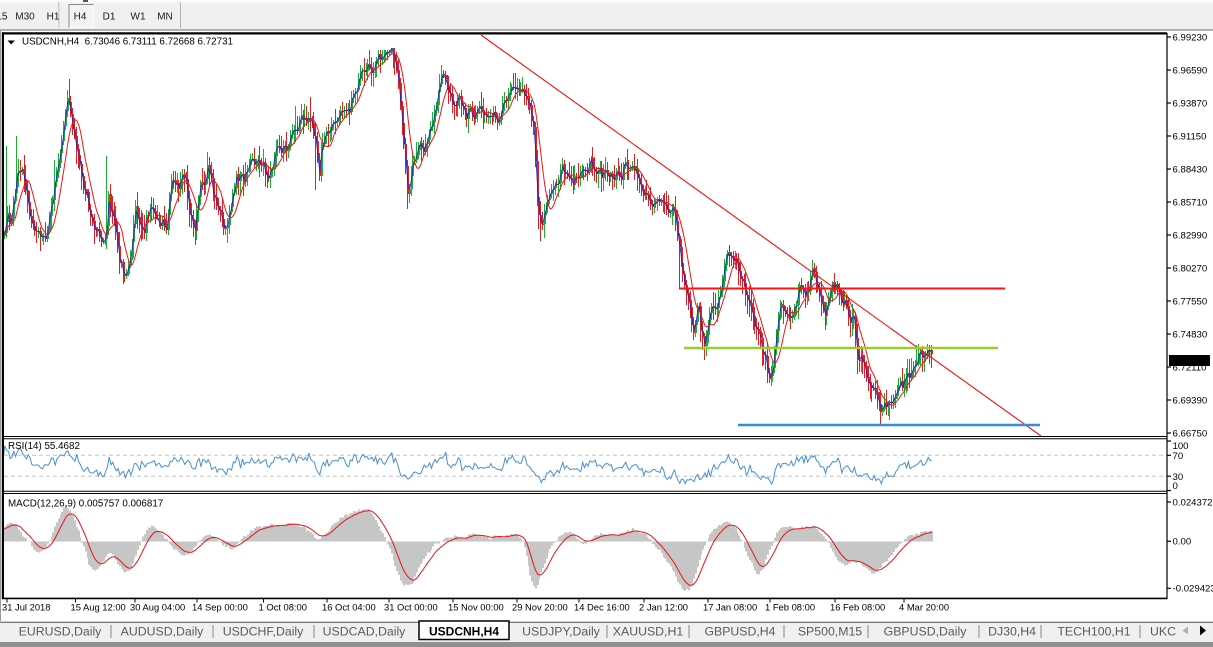  I want to click on svg-text: D1, so click(109, 17).